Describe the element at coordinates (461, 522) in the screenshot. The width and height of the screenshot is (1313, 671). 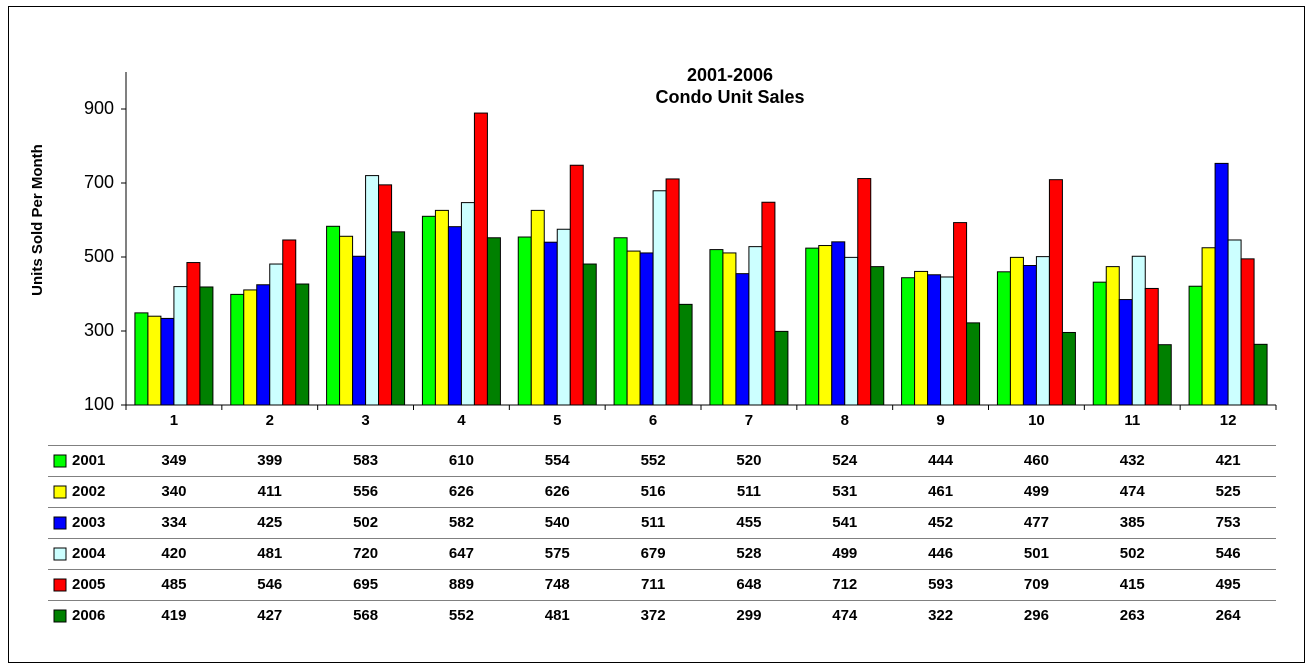
I see `table-value: 582` at that location.